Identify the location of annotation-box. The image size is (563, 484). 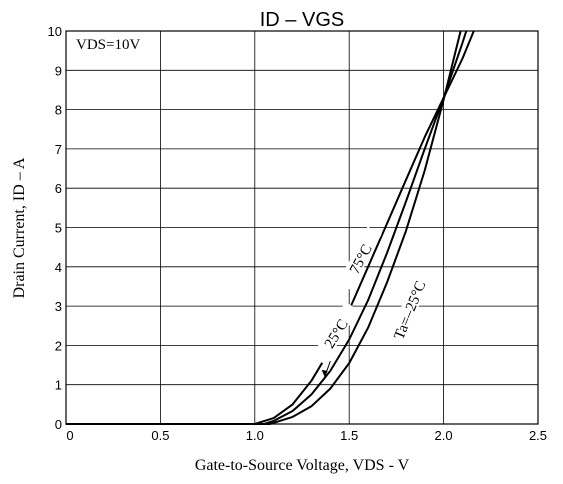
(113, 44).